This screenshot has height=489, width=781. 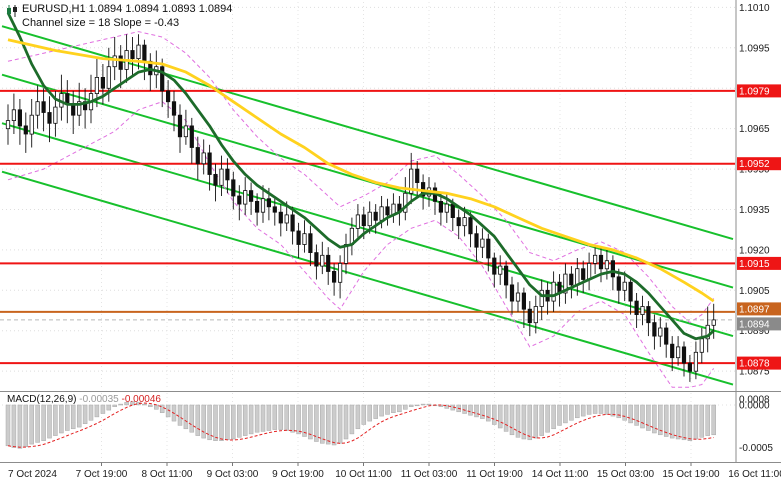 What do you see at coordinates (754, 264) in the screenshot?
I see `svg-text: 1.0915` at bounding box center [754, 264].